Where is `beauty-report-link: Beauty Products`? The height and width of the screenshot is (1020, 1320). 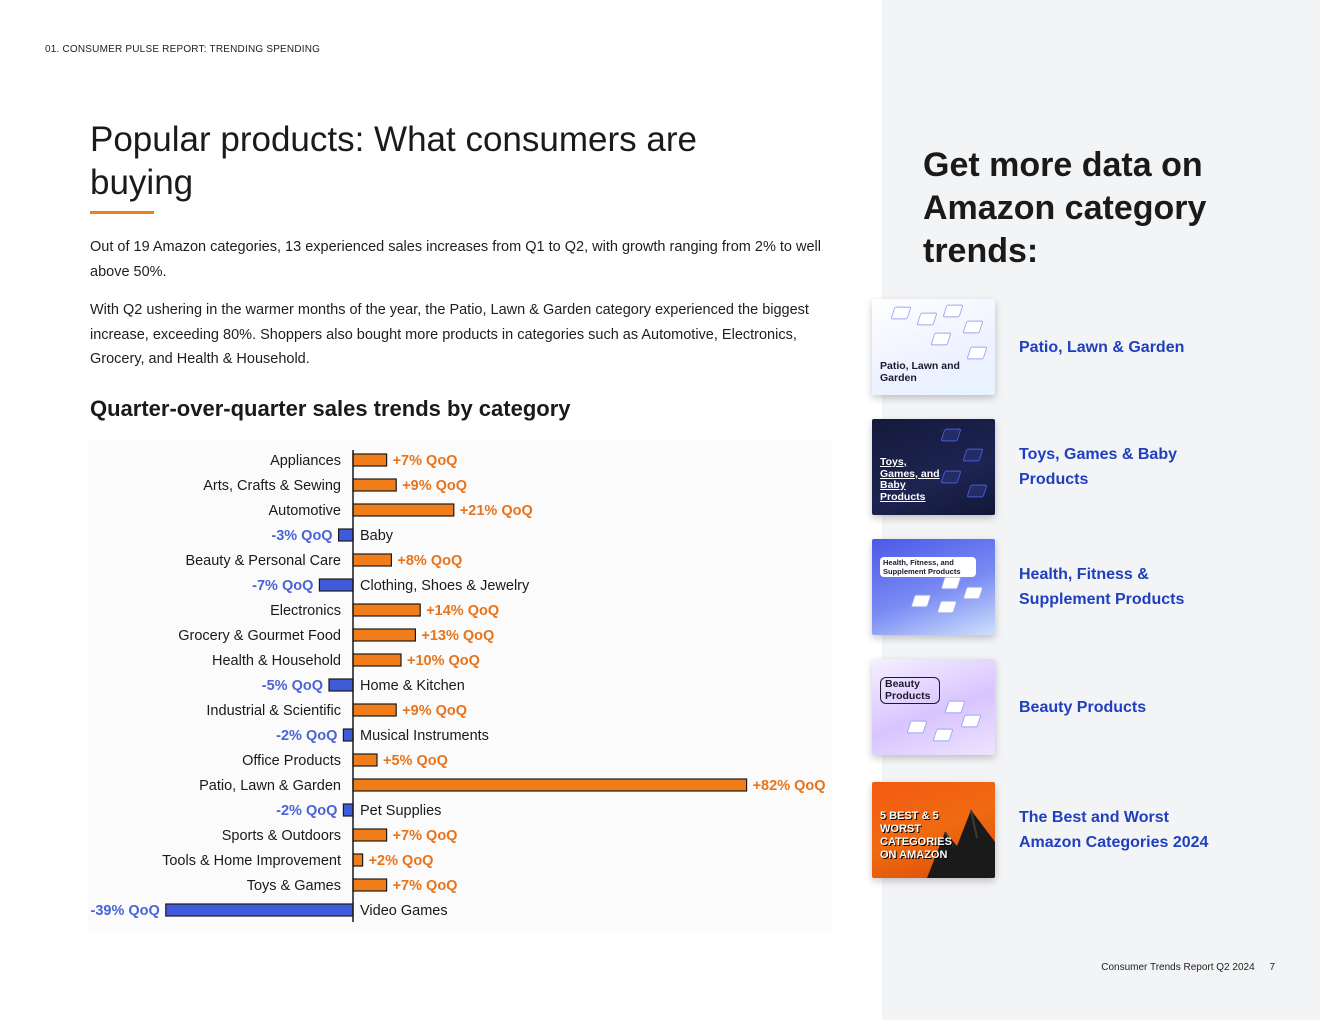 beauty-report-link: Beauty Products is located at coordinates (1083, 707).